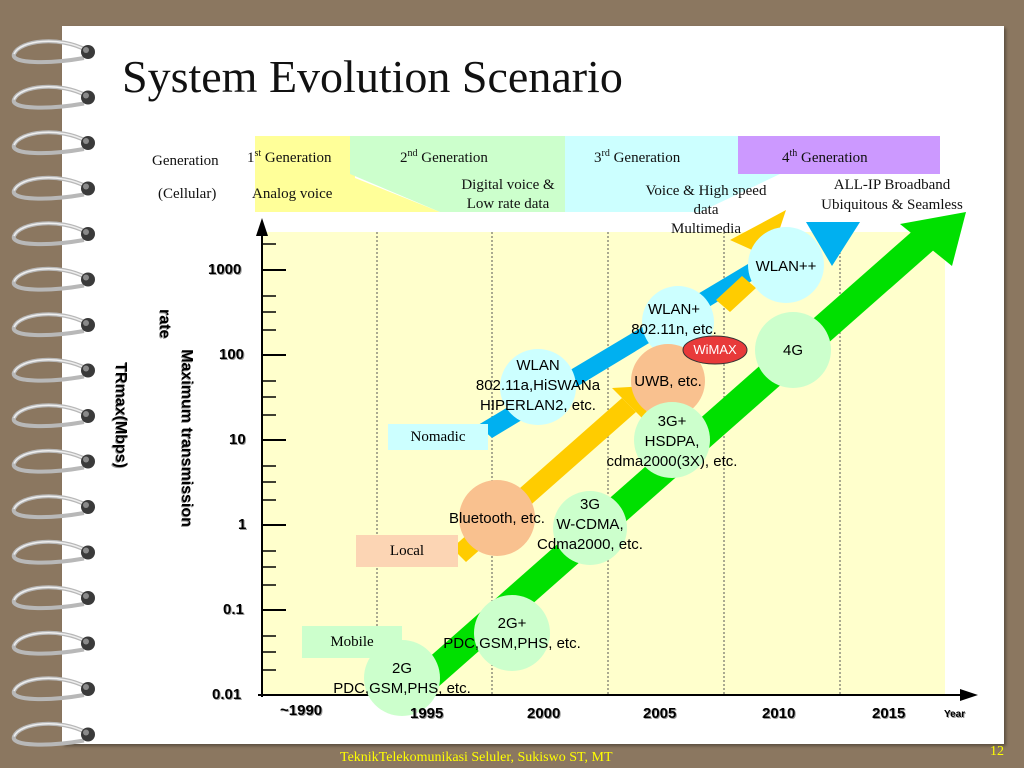 Image resolution: width=1024 pixels, height=768 pixels. I want to click on cellular-label: (Cellular), so click(187, 194).